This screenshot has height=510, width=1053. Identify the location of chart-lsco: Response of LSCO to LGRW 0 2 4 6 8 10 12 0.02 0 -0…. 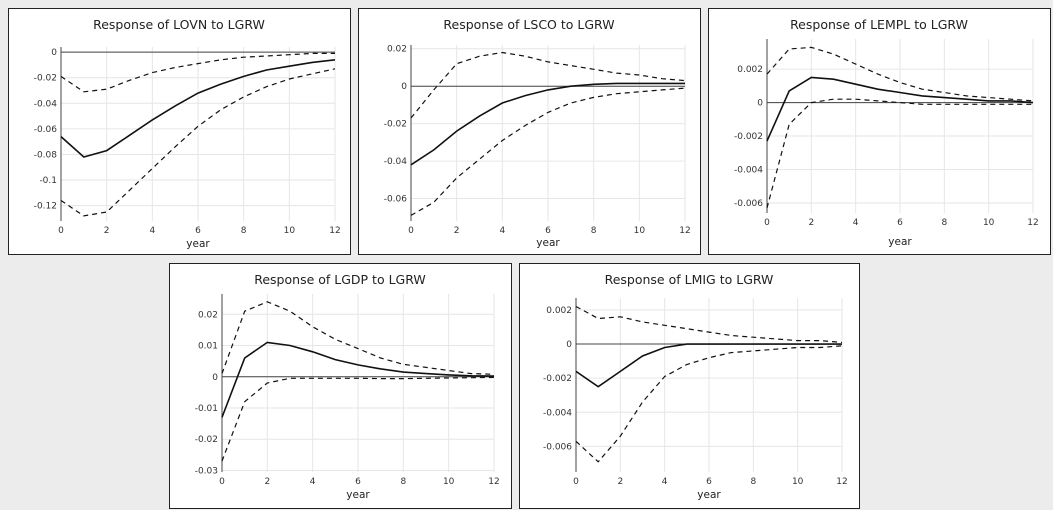
(537, 133).